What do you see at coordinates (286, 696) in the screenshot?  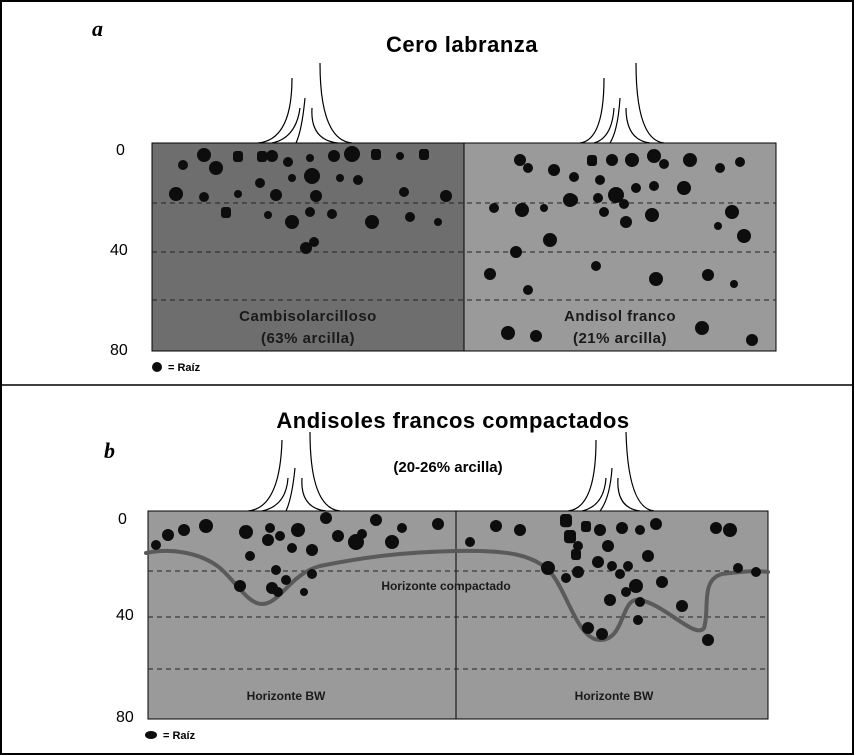 I see `panel-b-left-horizon-label: Horizonte BW` at bounding box center [286, 696].